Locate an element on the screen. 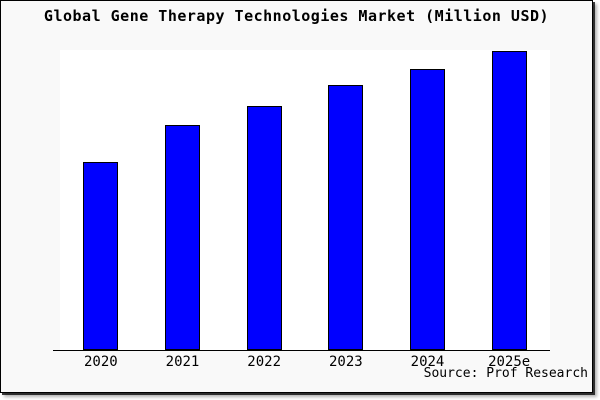 The image size is (600, 400). bar-2025e is located at coordinates (509, 200).